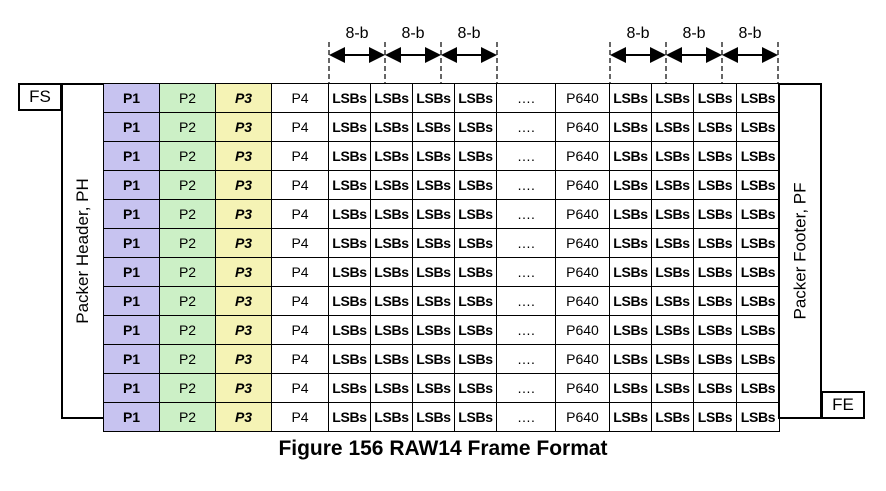  I want to click on frame-end-label: FE, so click(843, 404).